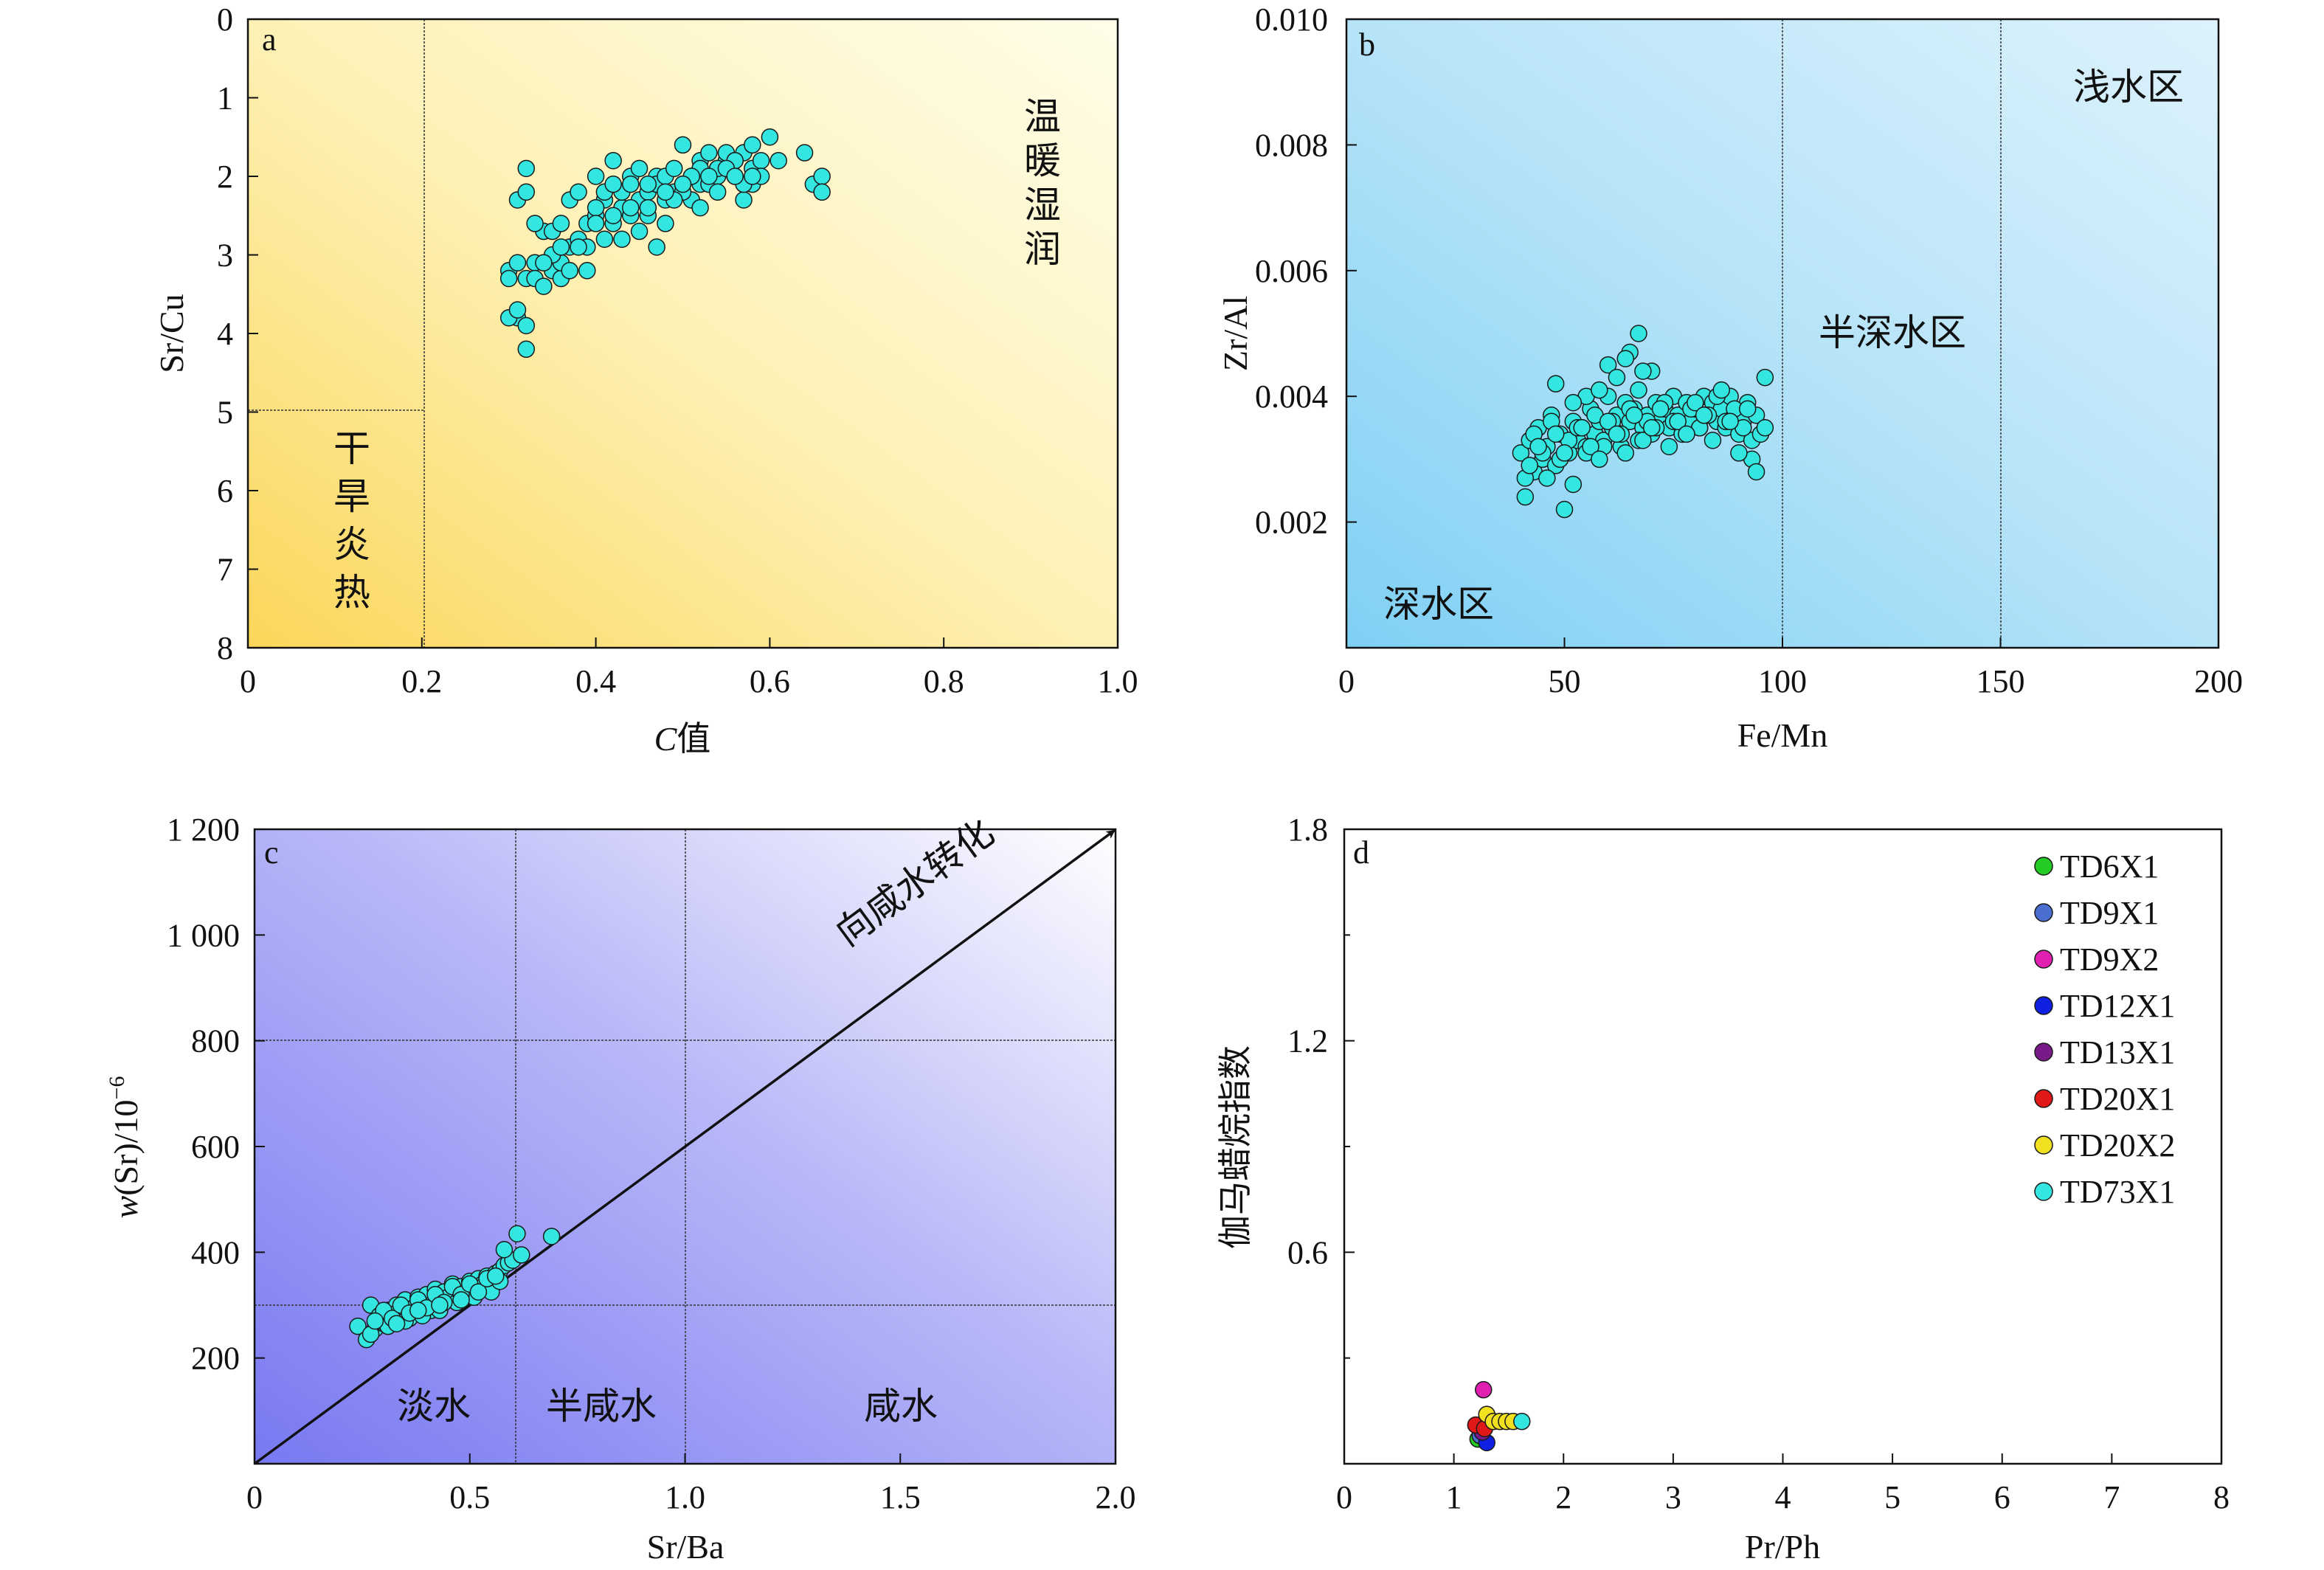 Image resolution: width=2324 pixels, height=1570 pixels. I want to click on panel-b-ylabel: Zr/Al, so click(1235, 333).